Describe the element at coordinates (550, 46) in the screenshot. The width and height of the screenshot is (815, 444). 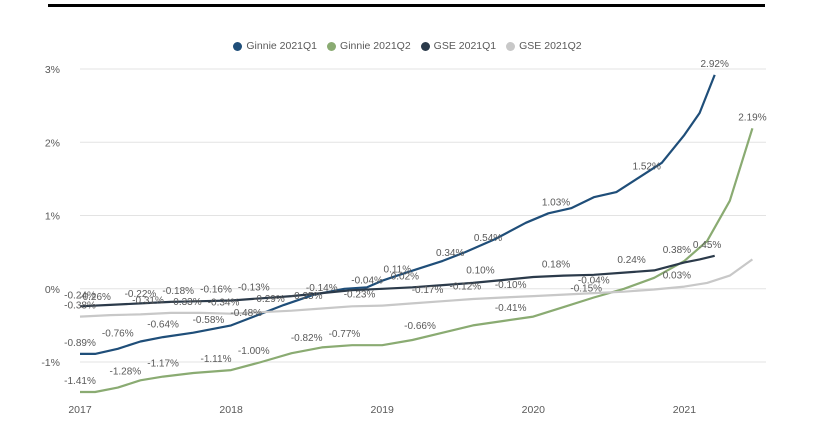
I see `legend-label: GSE 2021Q2` at that location.